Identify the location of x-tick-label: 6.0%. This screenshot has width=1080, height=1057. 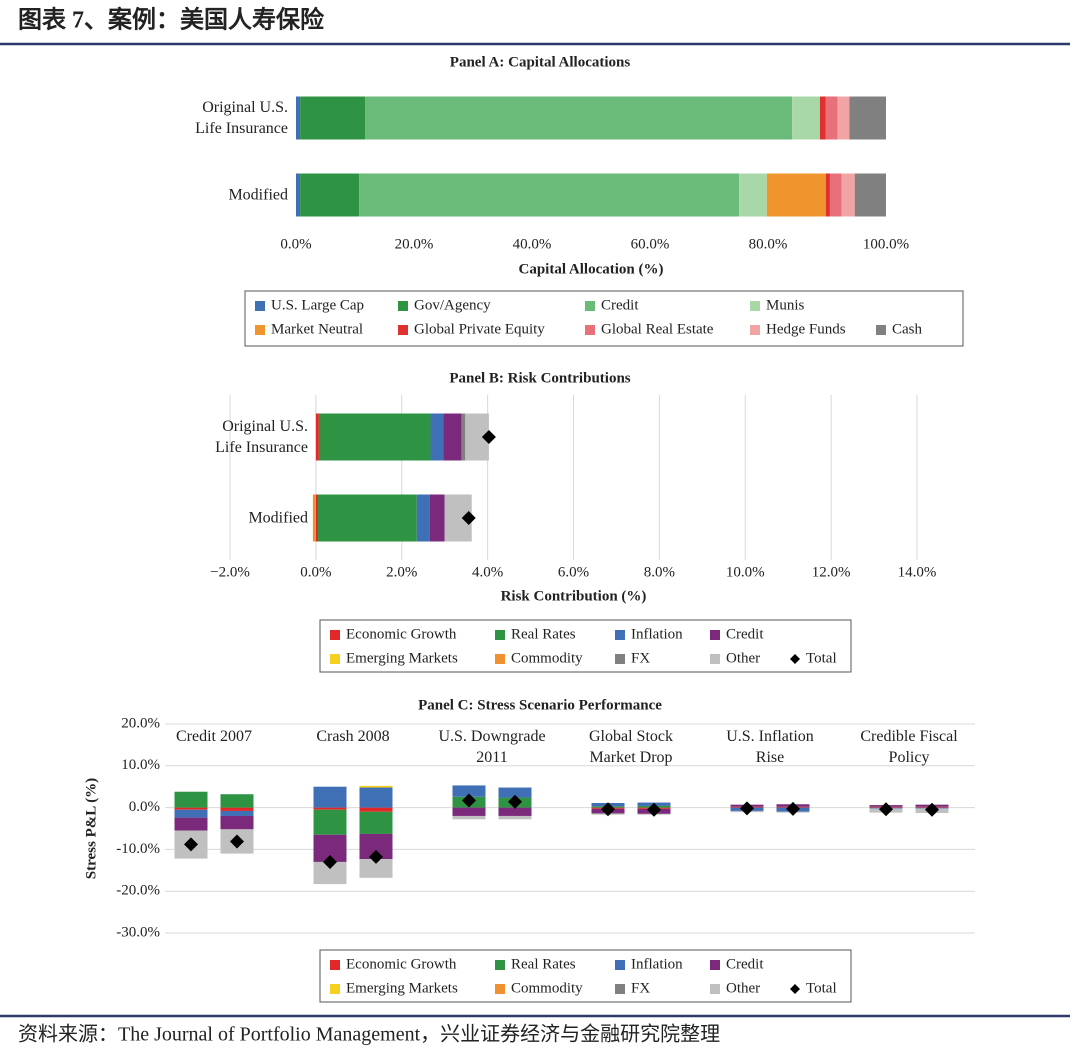
(573, 572).